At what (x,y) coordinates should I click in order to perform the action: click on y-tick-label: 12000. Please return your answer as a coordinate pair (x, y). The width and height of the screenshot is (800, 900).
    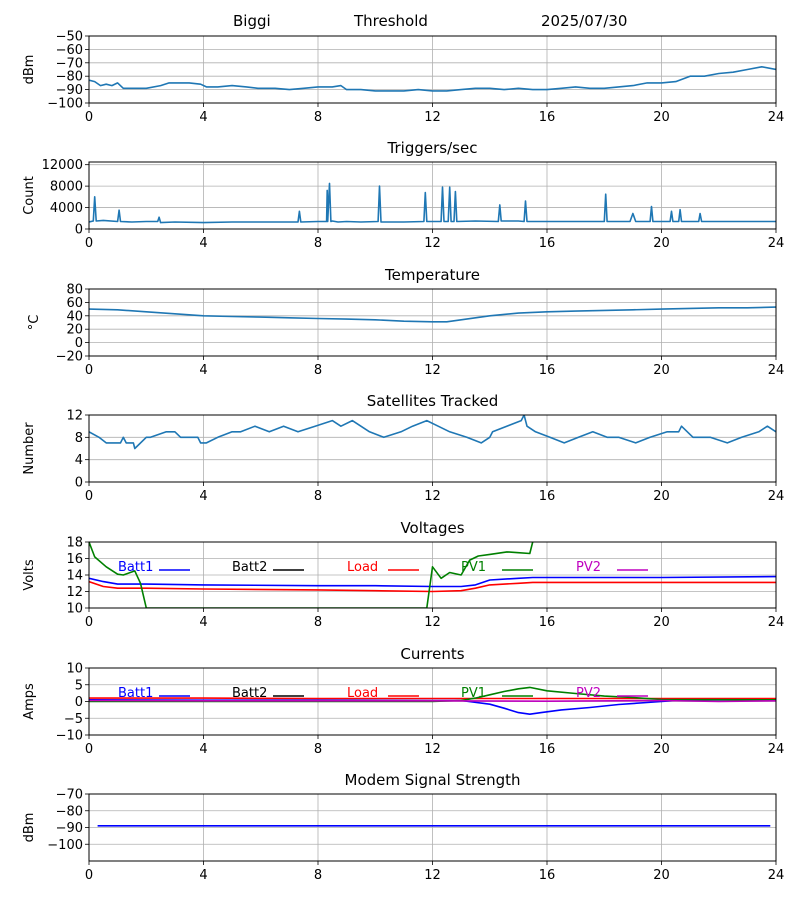
    Looking at the image, I should click on (62, 165).